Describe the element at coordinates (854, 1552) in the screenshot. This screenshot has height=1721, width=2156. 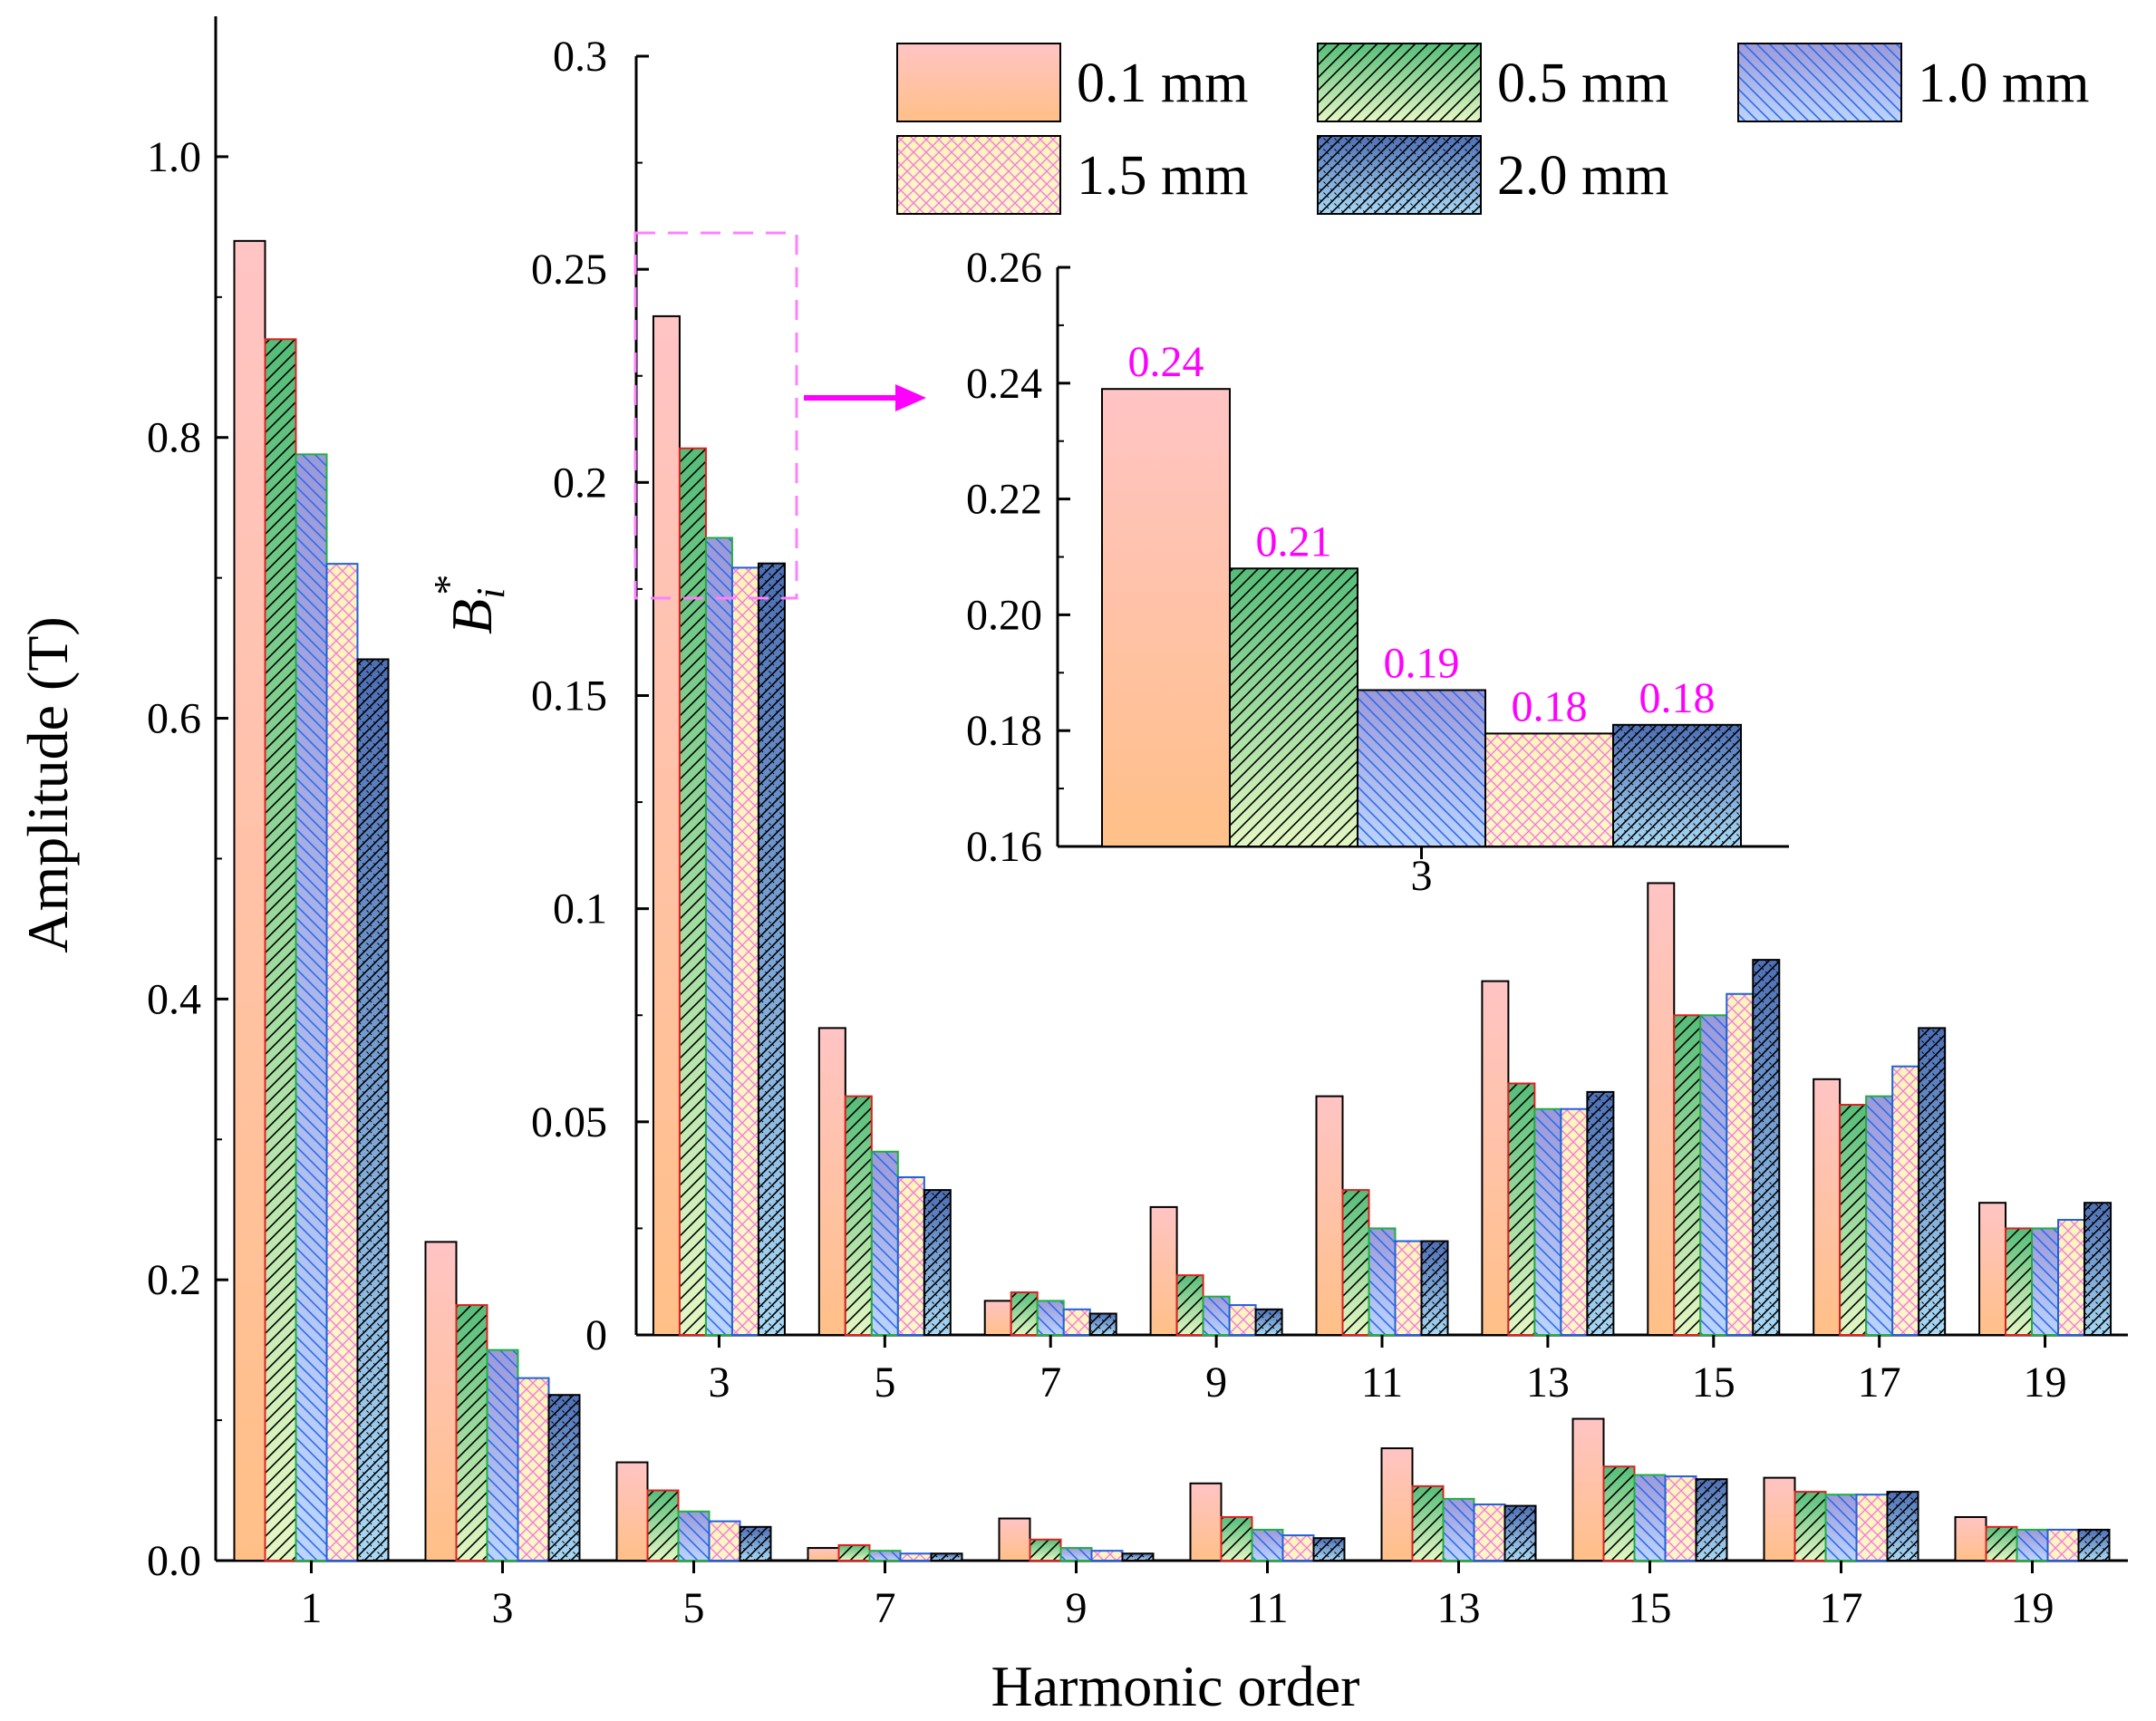
I see `main-bar-7-1-hatch` at that location.